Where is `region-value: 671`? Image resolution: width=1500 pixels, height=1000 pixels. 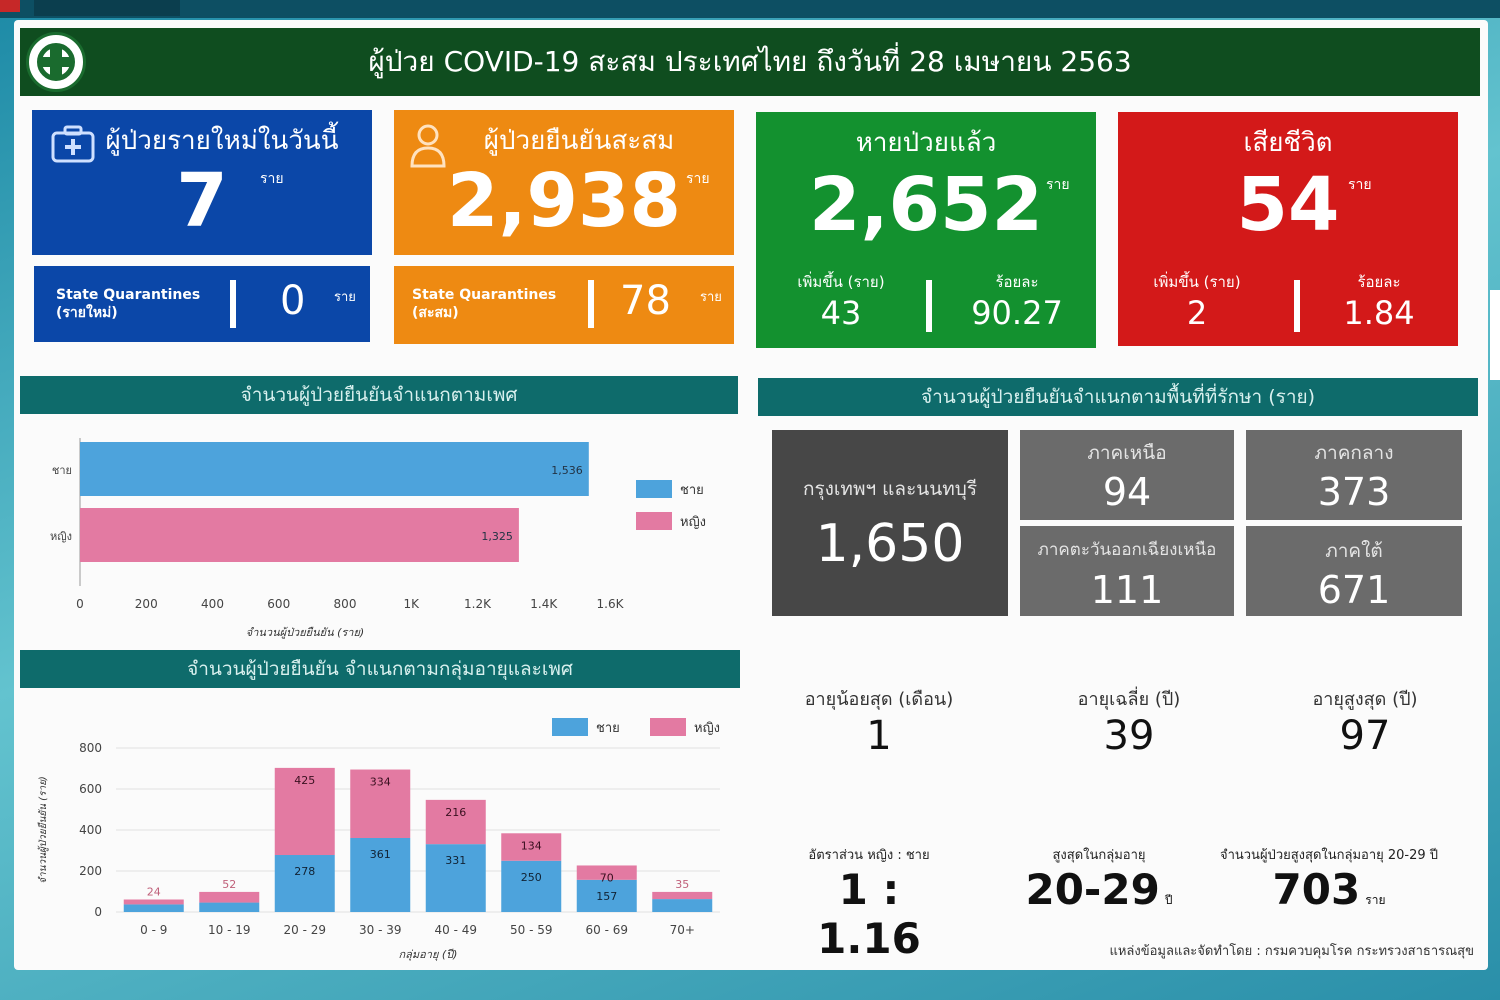 region-value: 671 is located at coordinates (1354, 590).